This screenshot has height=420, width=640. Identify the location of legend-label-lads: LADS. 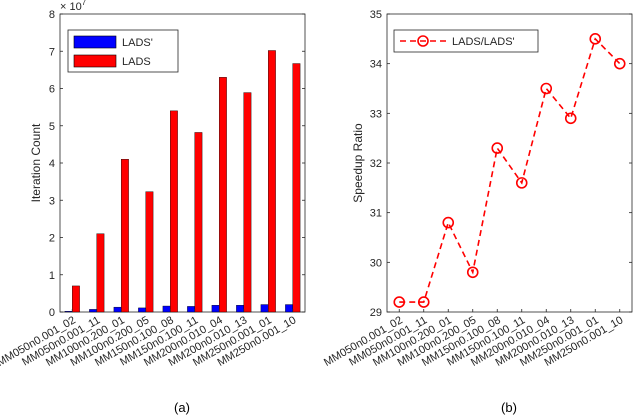
(136, 62).